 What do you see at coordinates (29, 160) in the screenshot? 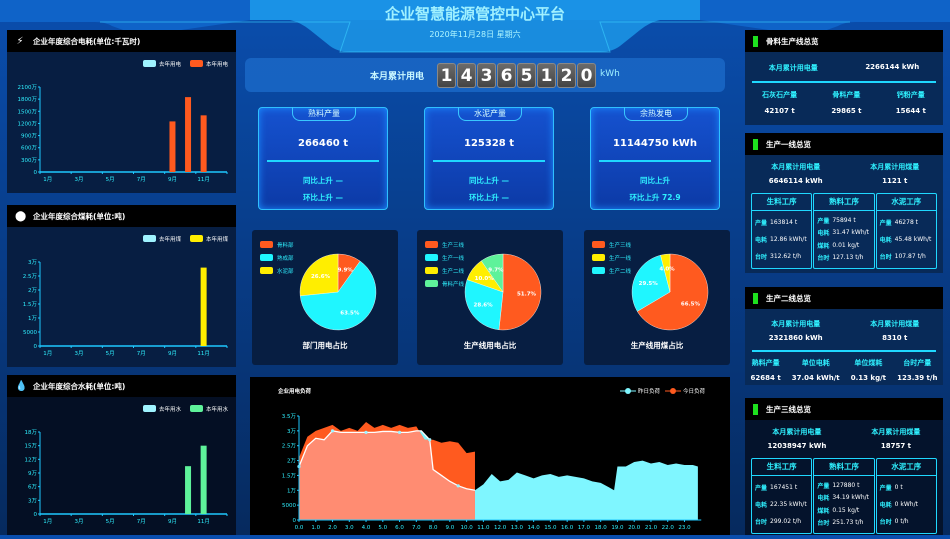
I see `y-tick-label: 300万` at bounding box center [29, 160].